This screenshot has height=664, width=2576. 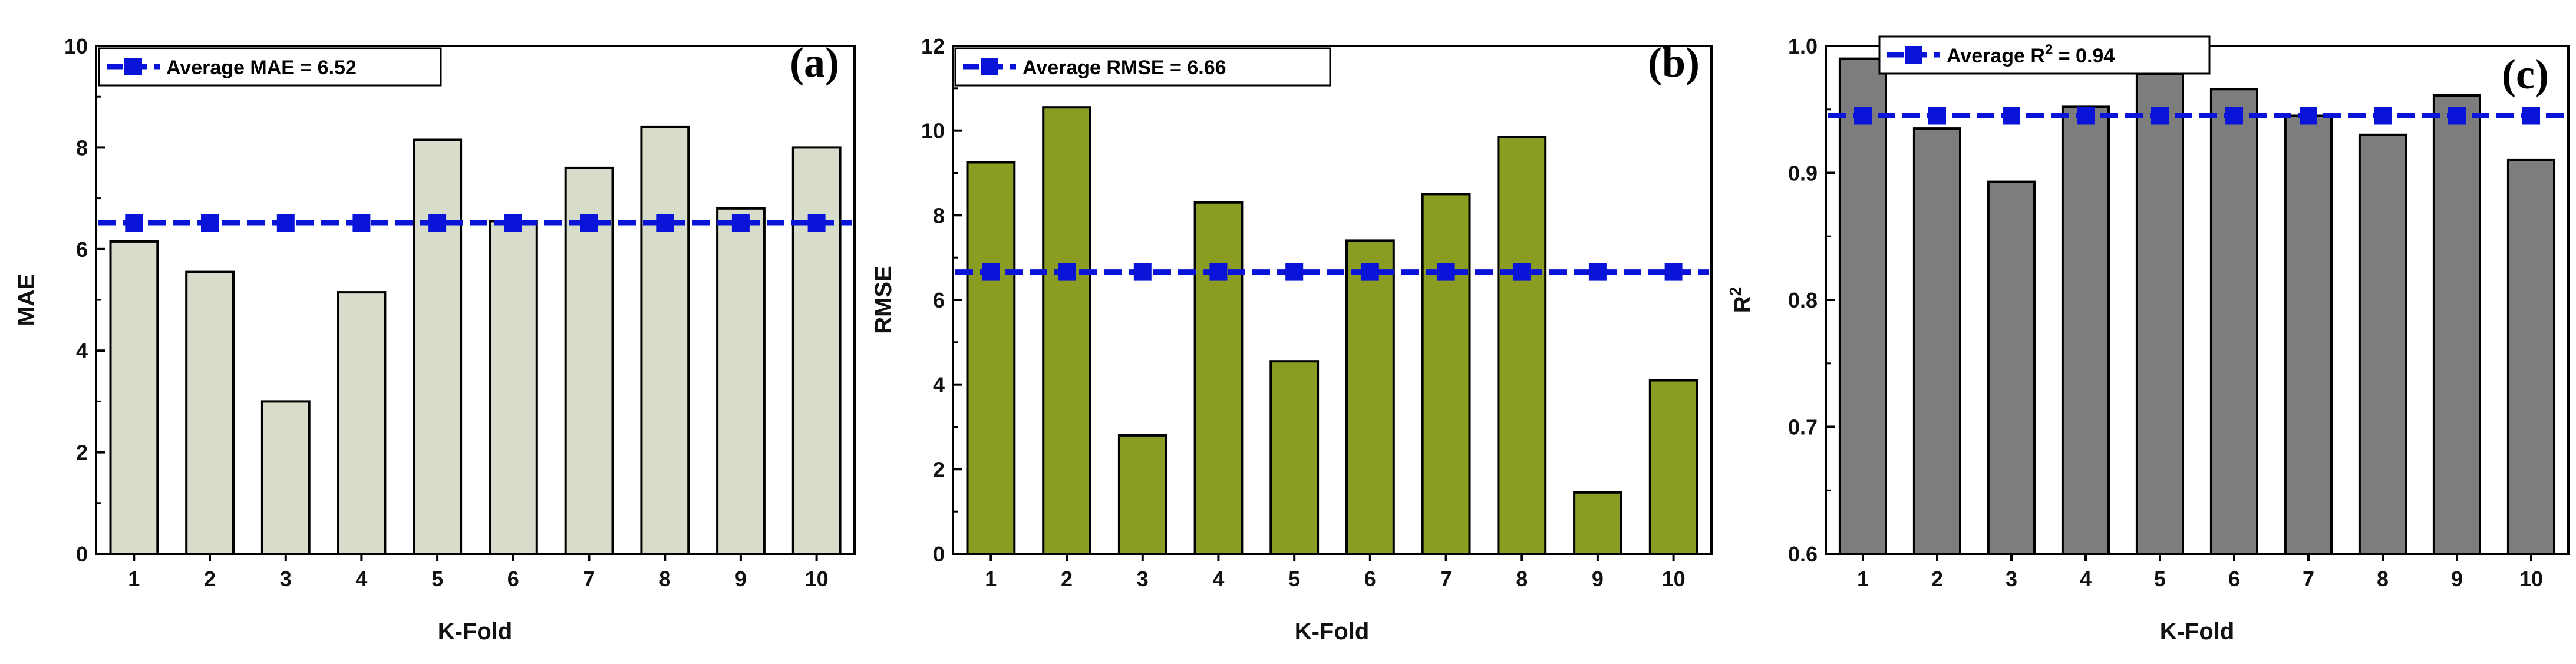 I want to click on y-axis-title: RMSE, so click(x=883, y=300).